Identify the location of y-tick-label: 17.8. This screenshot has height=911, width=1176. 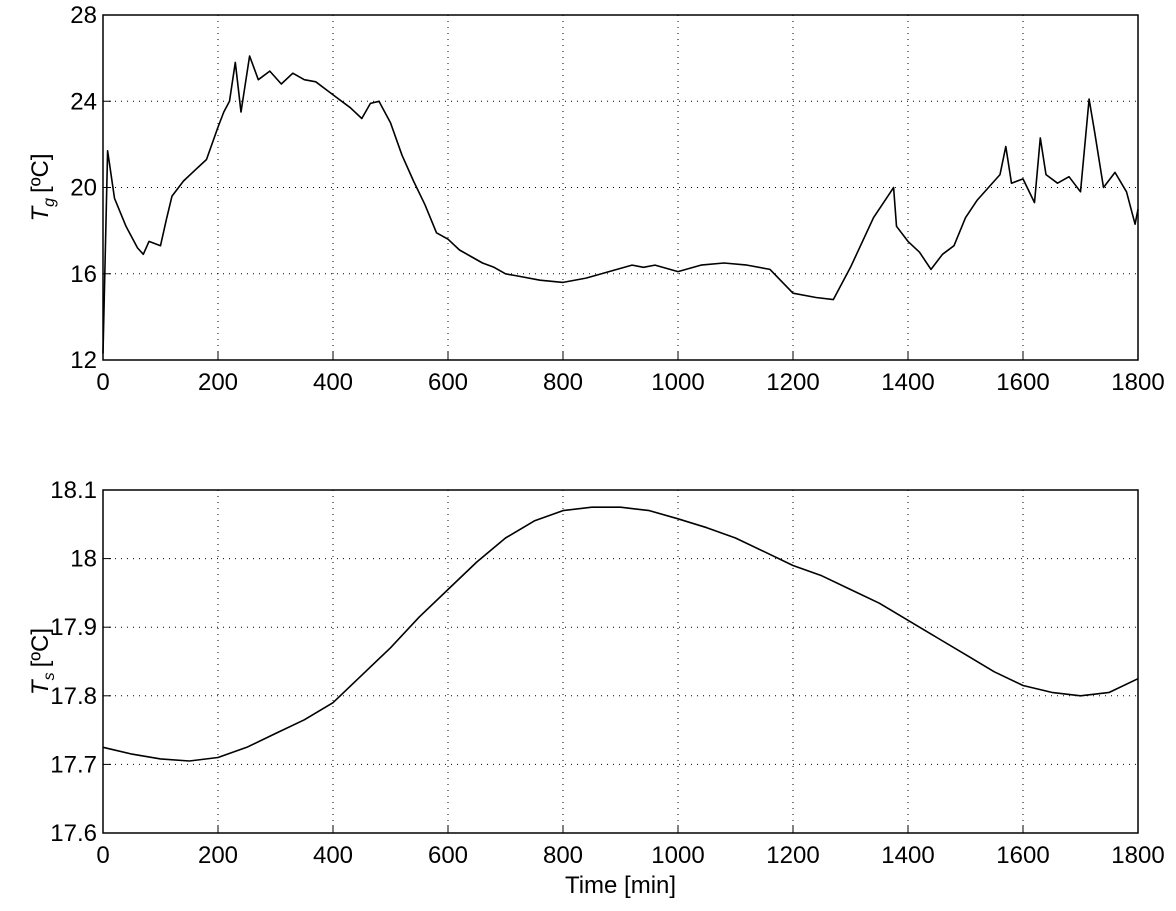
(73, 696).